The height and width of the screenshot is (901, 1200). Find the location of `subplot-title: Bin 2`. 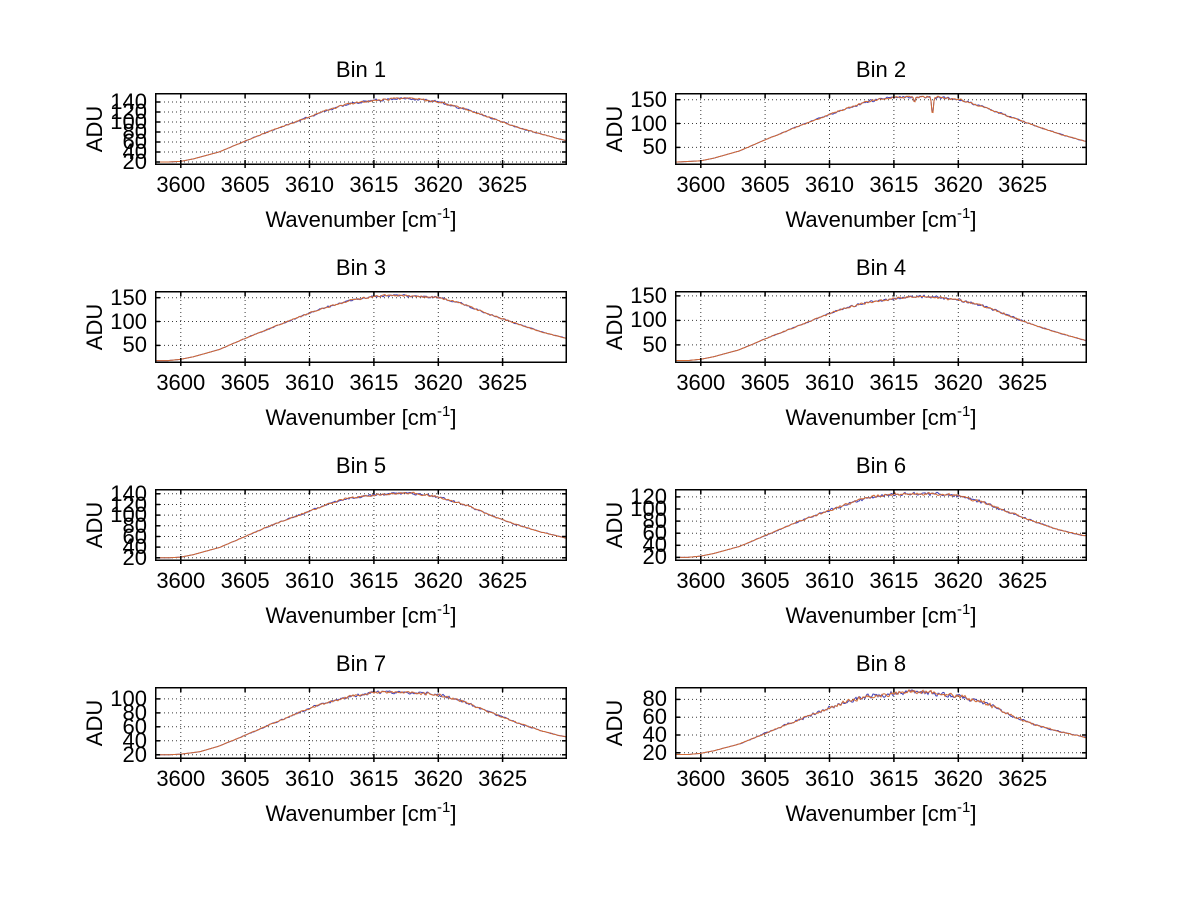

subplot-title: Bin 2 is located at coordinates (881, 69).